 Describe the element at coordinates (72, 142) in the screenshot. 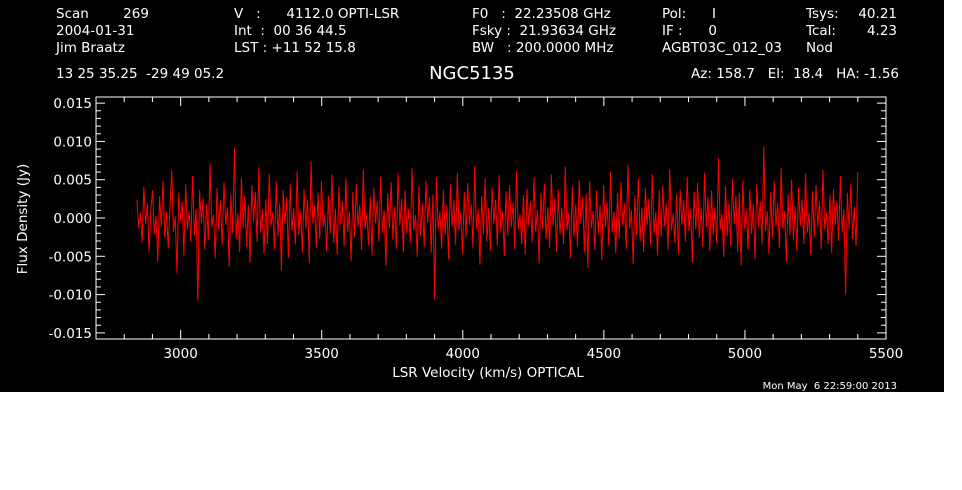

I see `y-tick-label: 0.010` at that location.